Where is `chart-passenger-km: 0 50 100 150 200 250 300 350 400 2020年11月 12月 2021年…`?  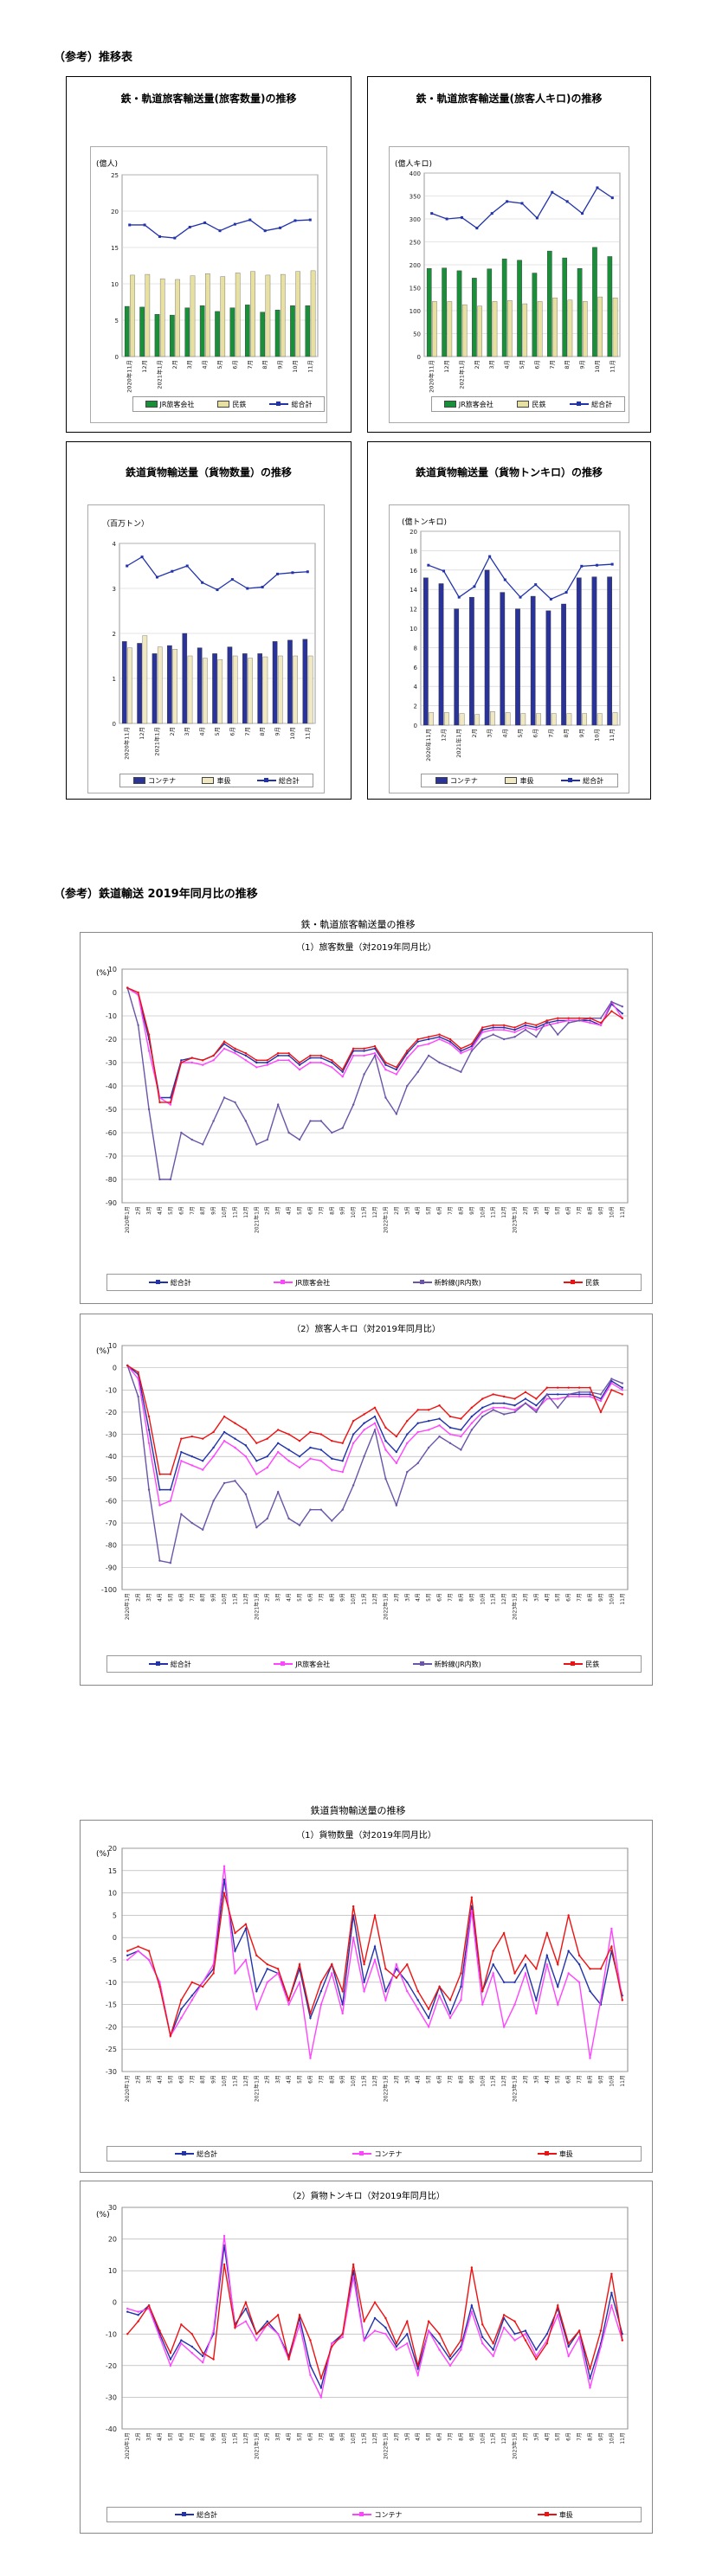
chart-passenger-km: 0 50 100 150 200 250 300 350 400 2020年11月 12月 2021年… is located at coordinates (515, 282).